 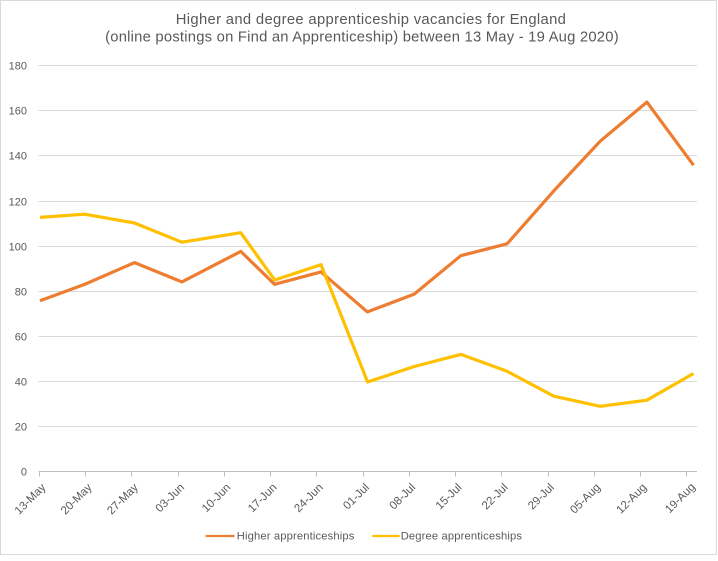 What do you see at coordinates (21, 338) in the screenshot?
I see `svg-text: 60` at bounding box center [21, 338].